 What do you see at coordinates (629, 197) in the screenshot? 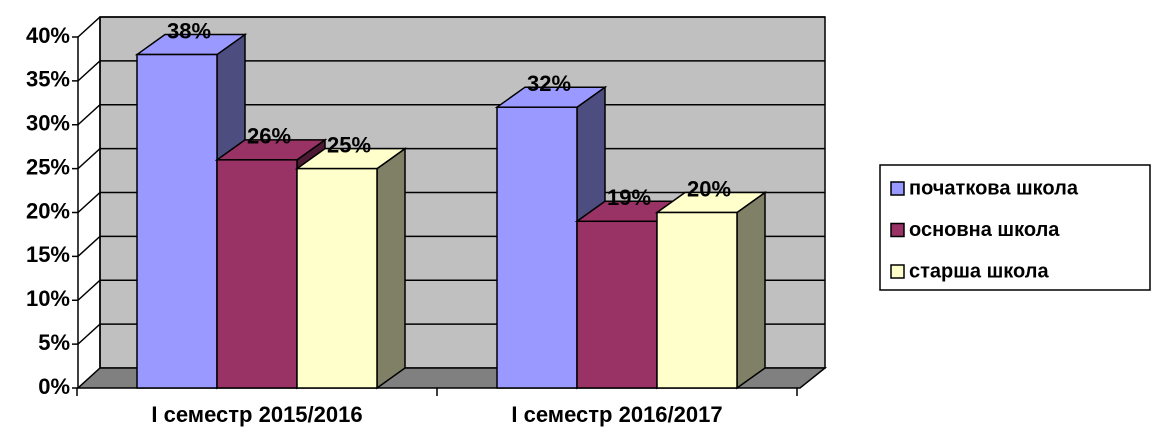
I see `data-label: 19%` at bounding box center [629, 197].